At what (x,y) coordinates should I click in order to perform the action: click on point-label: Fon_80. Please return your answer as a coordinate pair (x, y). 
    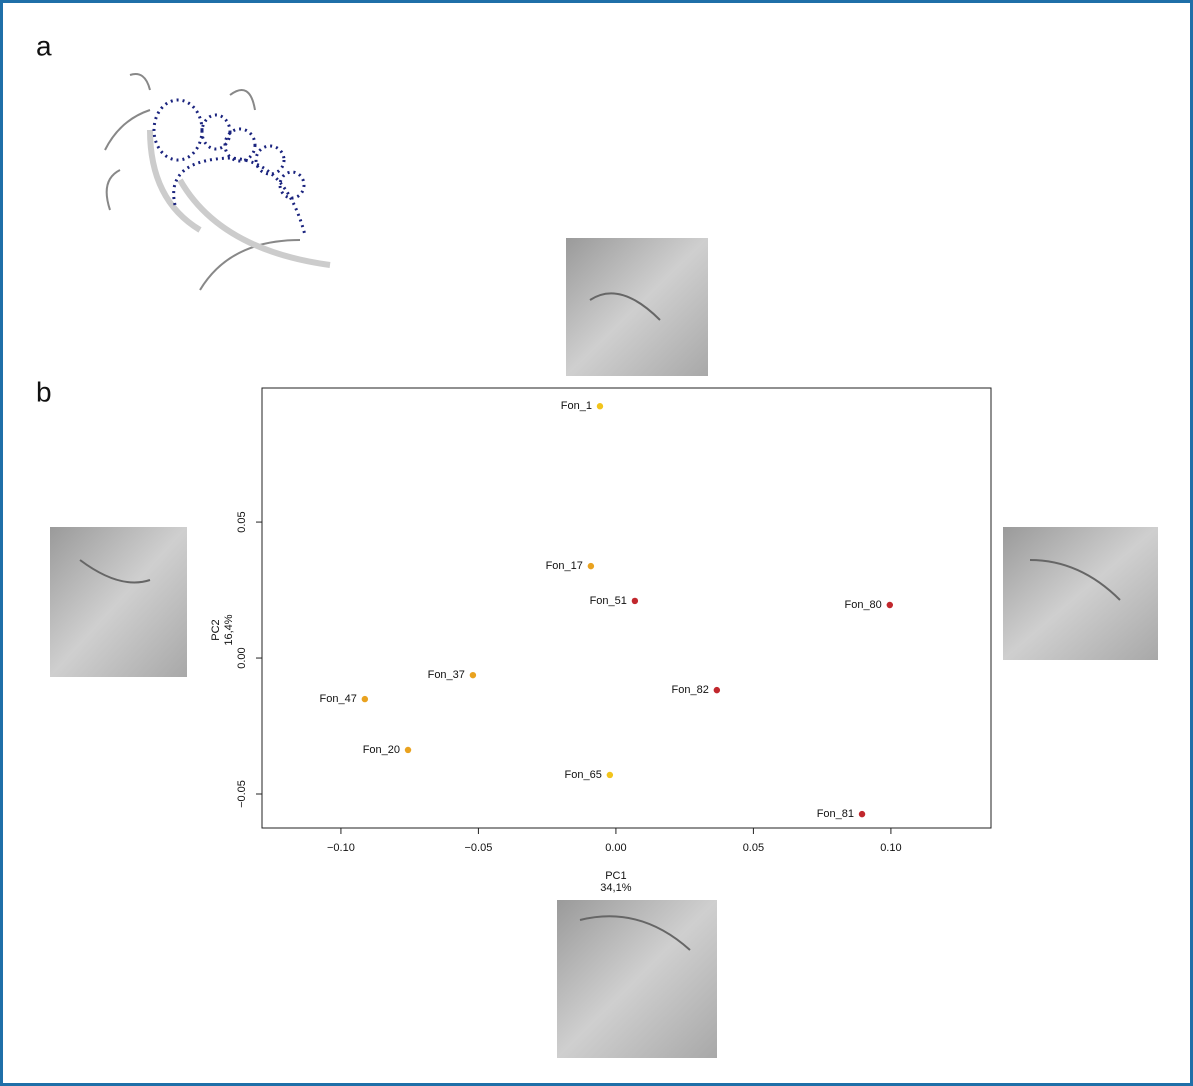
    Looking at the image, I should click on (862, 605).